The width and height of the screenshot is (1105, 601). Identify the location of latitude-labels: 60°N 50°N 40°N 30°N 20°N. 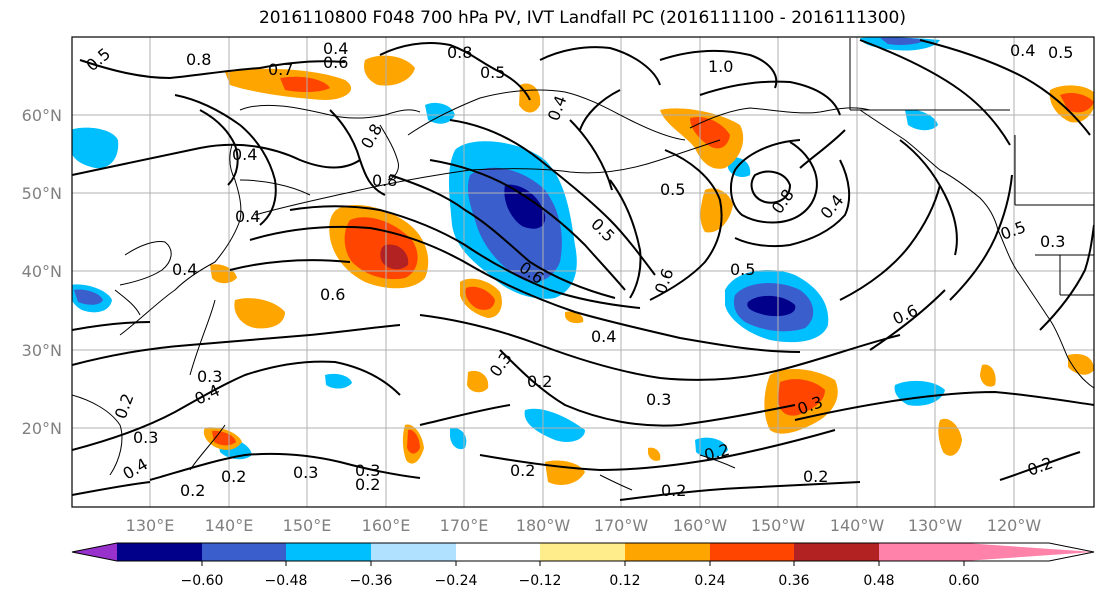
(42, 272).